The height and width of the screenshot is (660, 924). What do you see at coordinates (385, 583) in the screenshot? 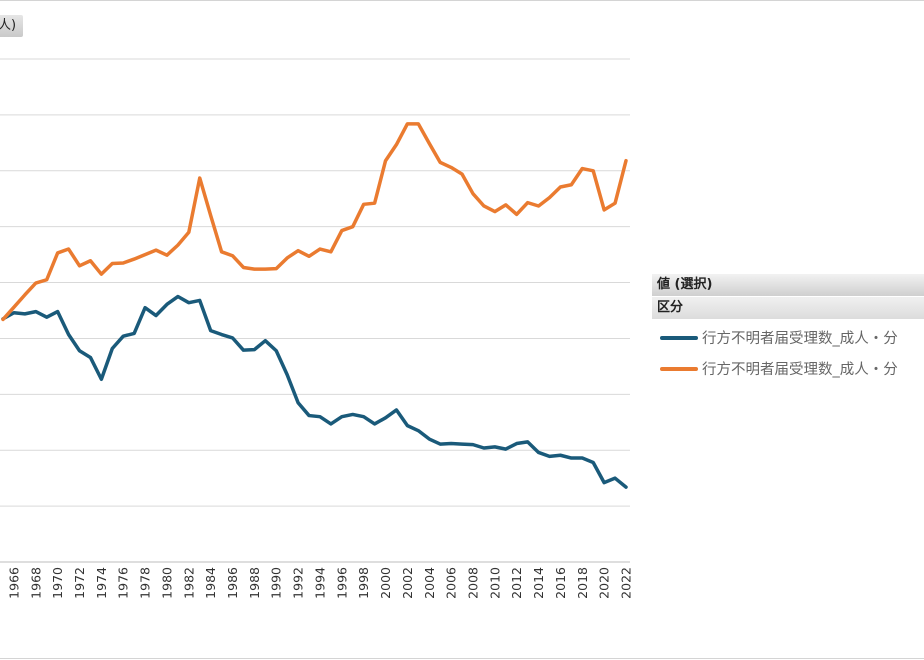
I see `x-tick-label: 2000` at bounding box center [385, 583].